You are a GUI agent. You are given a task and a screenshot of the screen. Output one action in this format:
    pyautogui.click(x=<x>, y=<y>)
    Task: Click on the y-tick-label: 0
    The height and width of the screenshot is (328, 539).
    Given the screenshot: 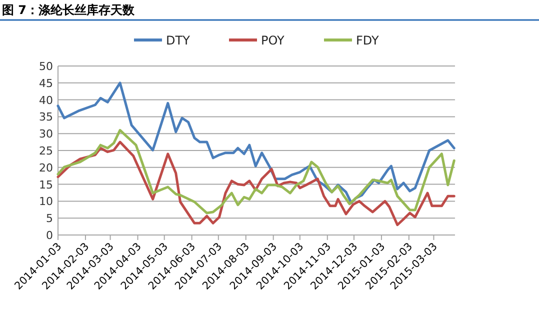 What is the action you would take?
    pyautogui.click(x=49, y=235)
    